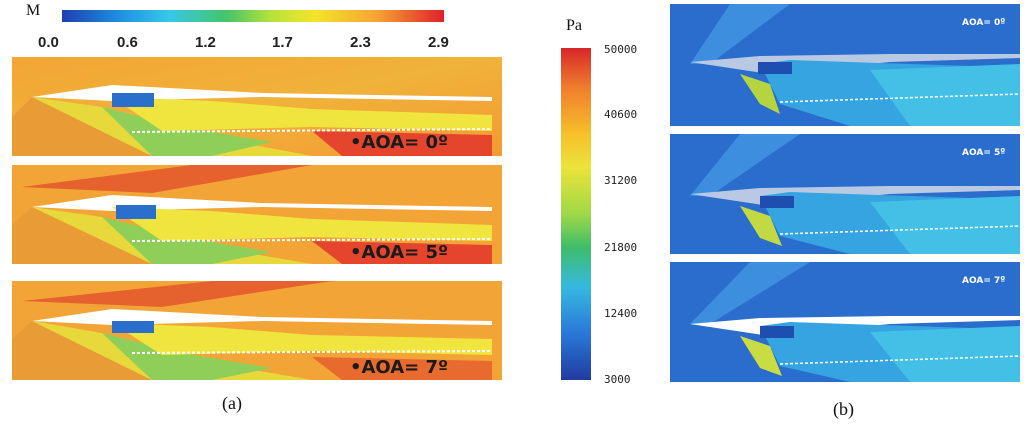 This screenshot has width=1024, height=424. Describe the element at coordinates (360, 42) in the screenshot. I see `mach-tick: 2.3` at that location.